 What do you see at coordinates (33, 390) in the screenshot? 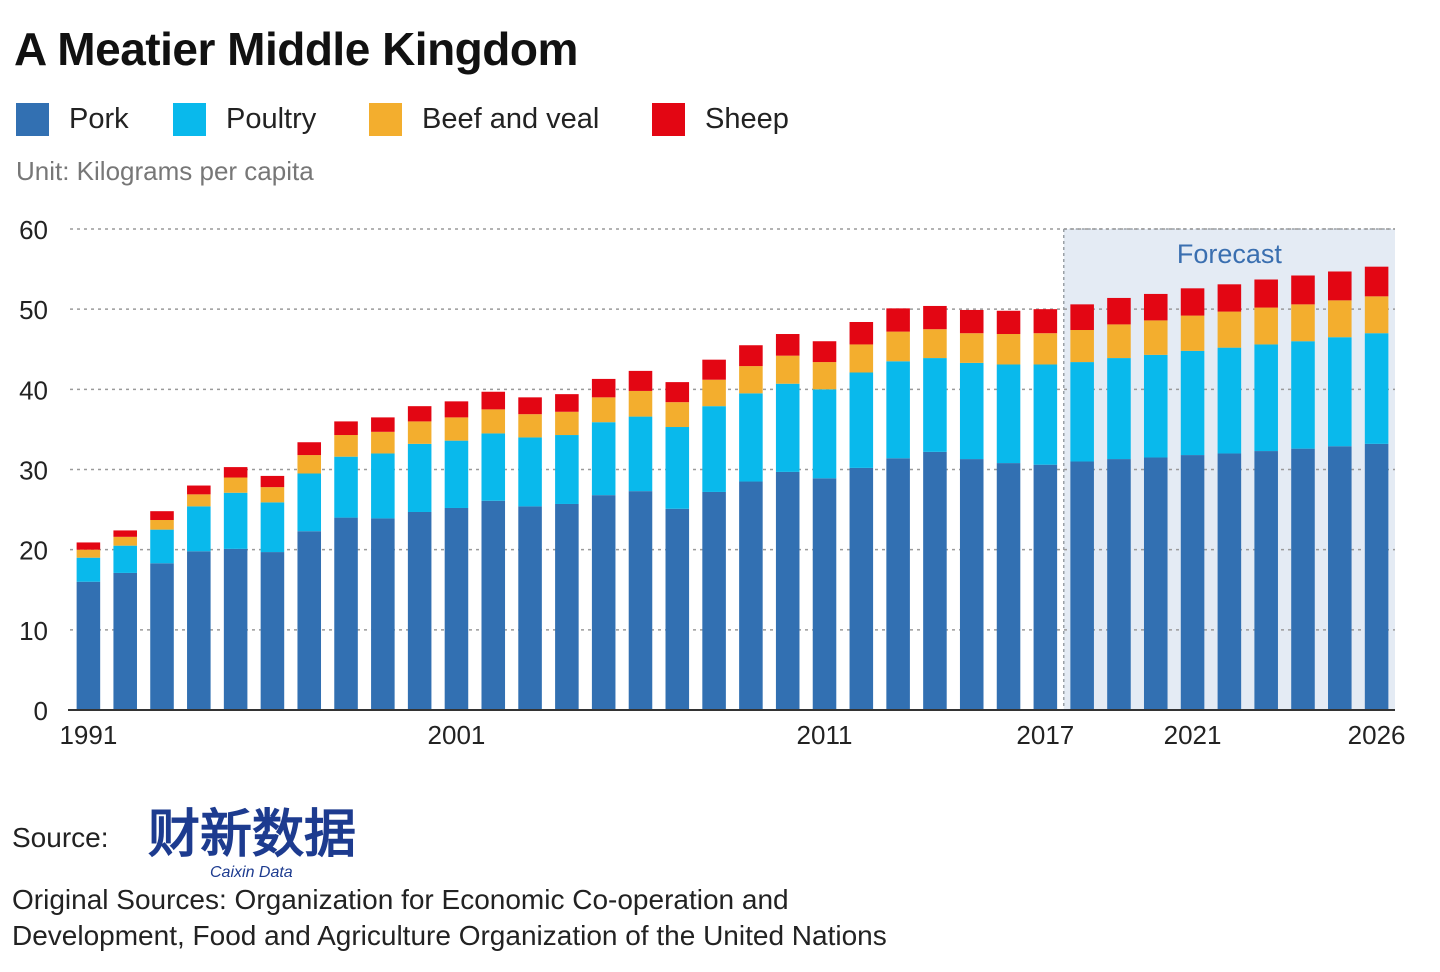
I see `y-tick-label-40: 40` at bounding box center [33, 390].